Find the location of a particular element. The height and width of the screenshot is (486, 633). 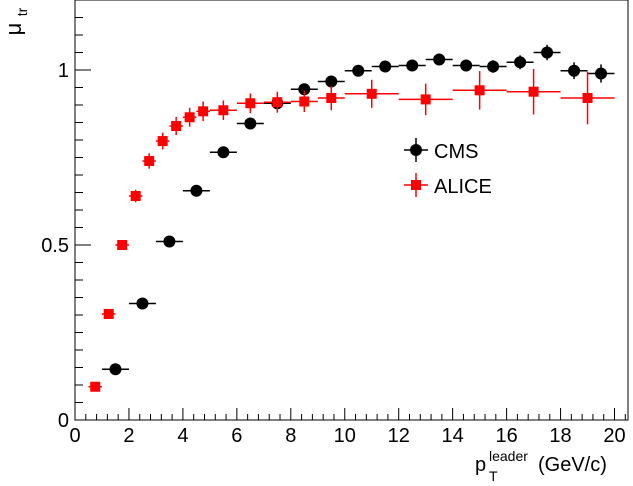

y-tick-label: 0 is located at coordinates (63, 421).